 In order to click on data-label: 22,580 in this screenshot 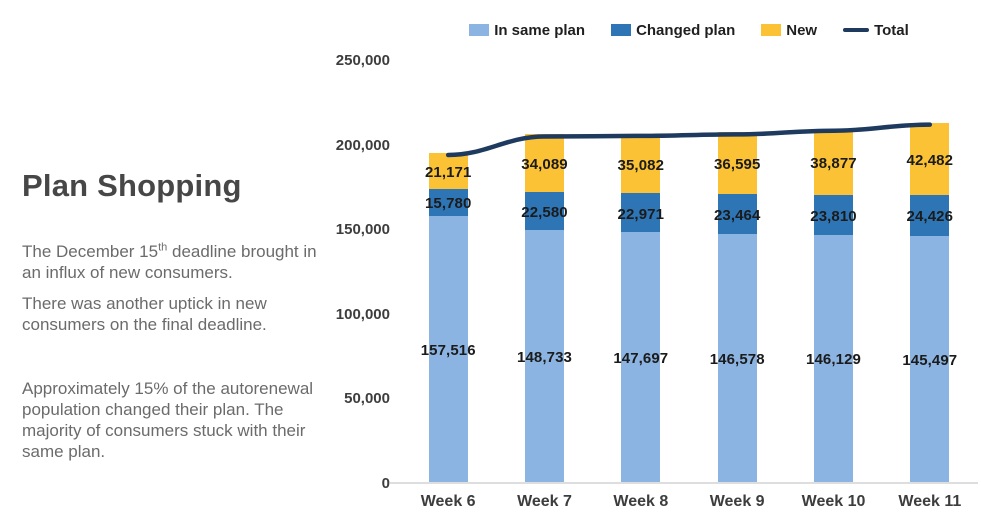, I will do `click(544, 213)`.